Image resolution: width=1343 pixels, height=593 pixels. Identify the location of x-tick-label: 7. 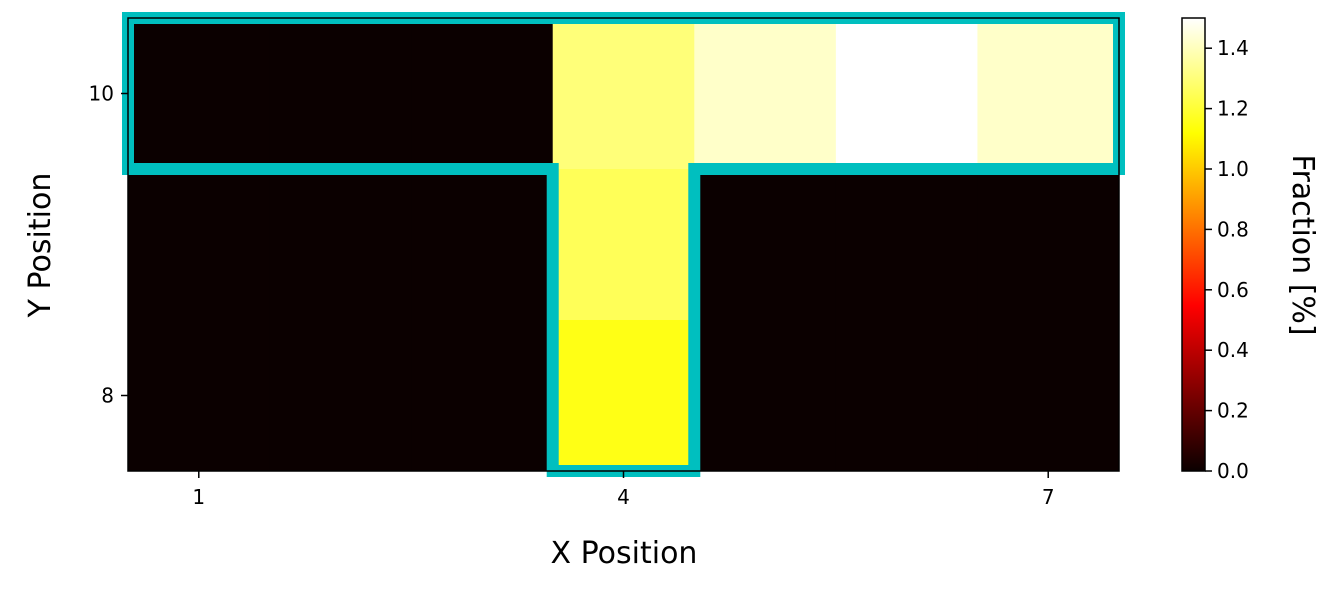
(1048, 497).